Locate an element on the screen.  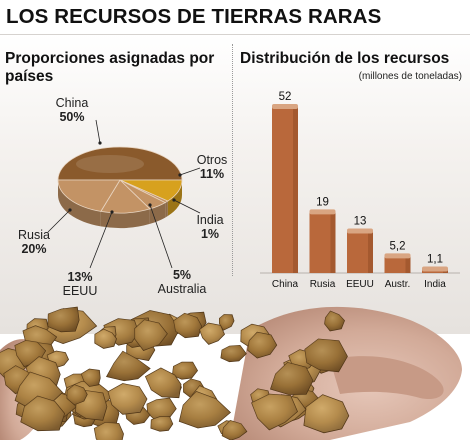
pie-label-name: Rusia is located at coordinates (34, 235).